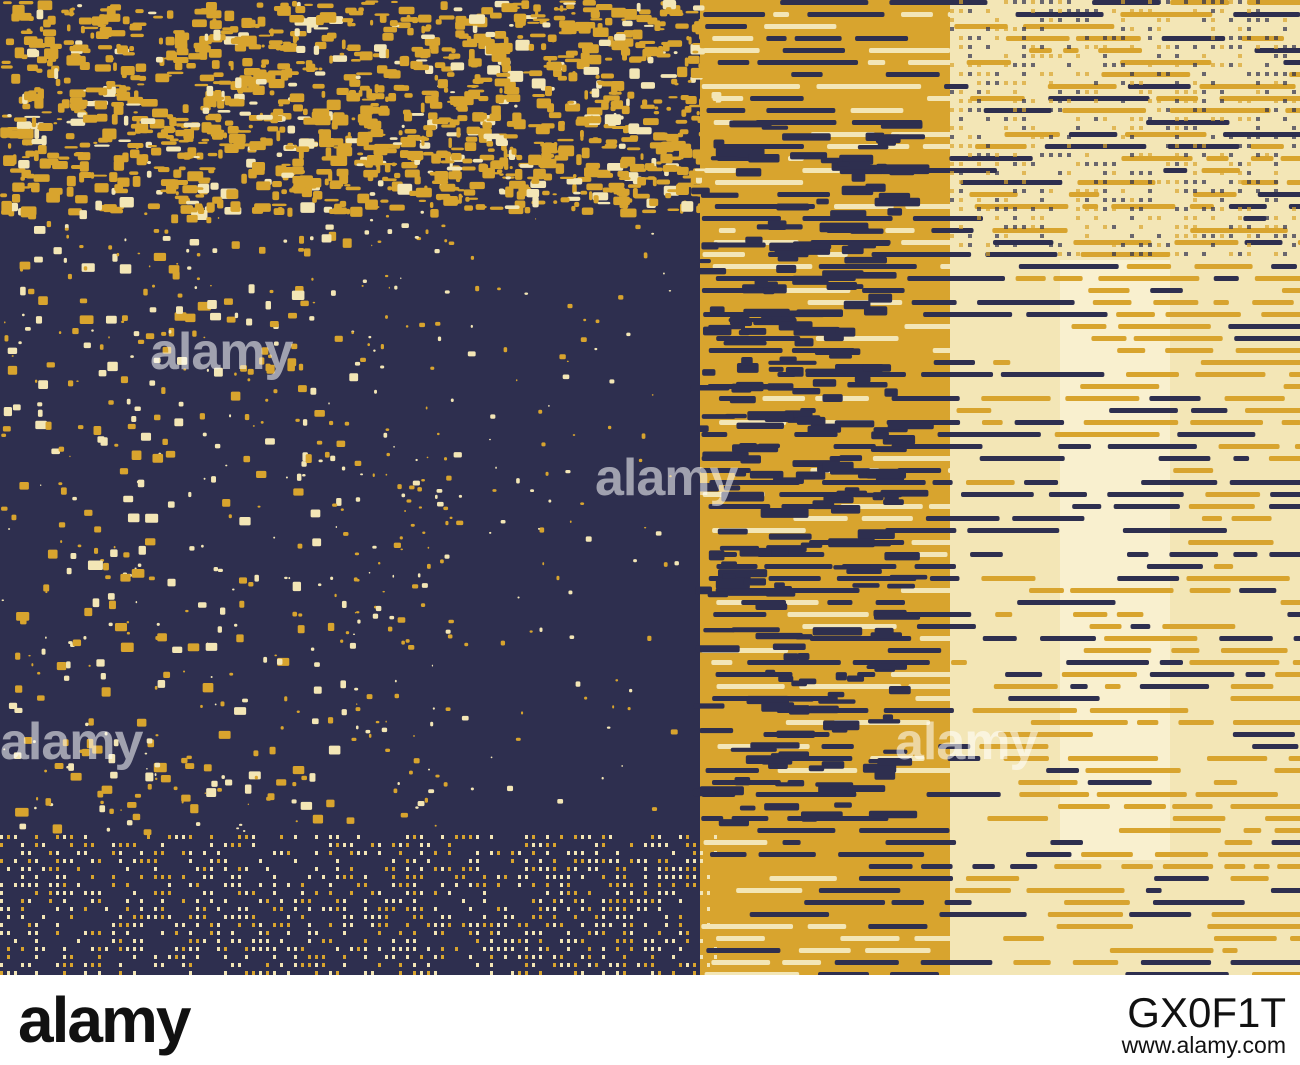  What do you see at coordinates (104, 1020) in the screenshot?
I see `alamy-logo: alamy` at bounding box center [104, 1020].